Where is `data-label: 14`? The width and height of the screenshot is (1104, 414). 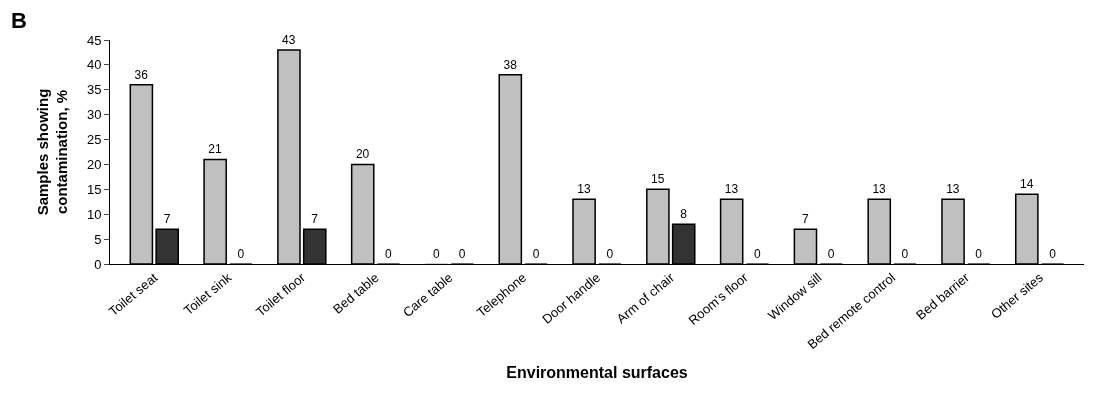
data-label: 14 is located at coordinates (1026, 184).